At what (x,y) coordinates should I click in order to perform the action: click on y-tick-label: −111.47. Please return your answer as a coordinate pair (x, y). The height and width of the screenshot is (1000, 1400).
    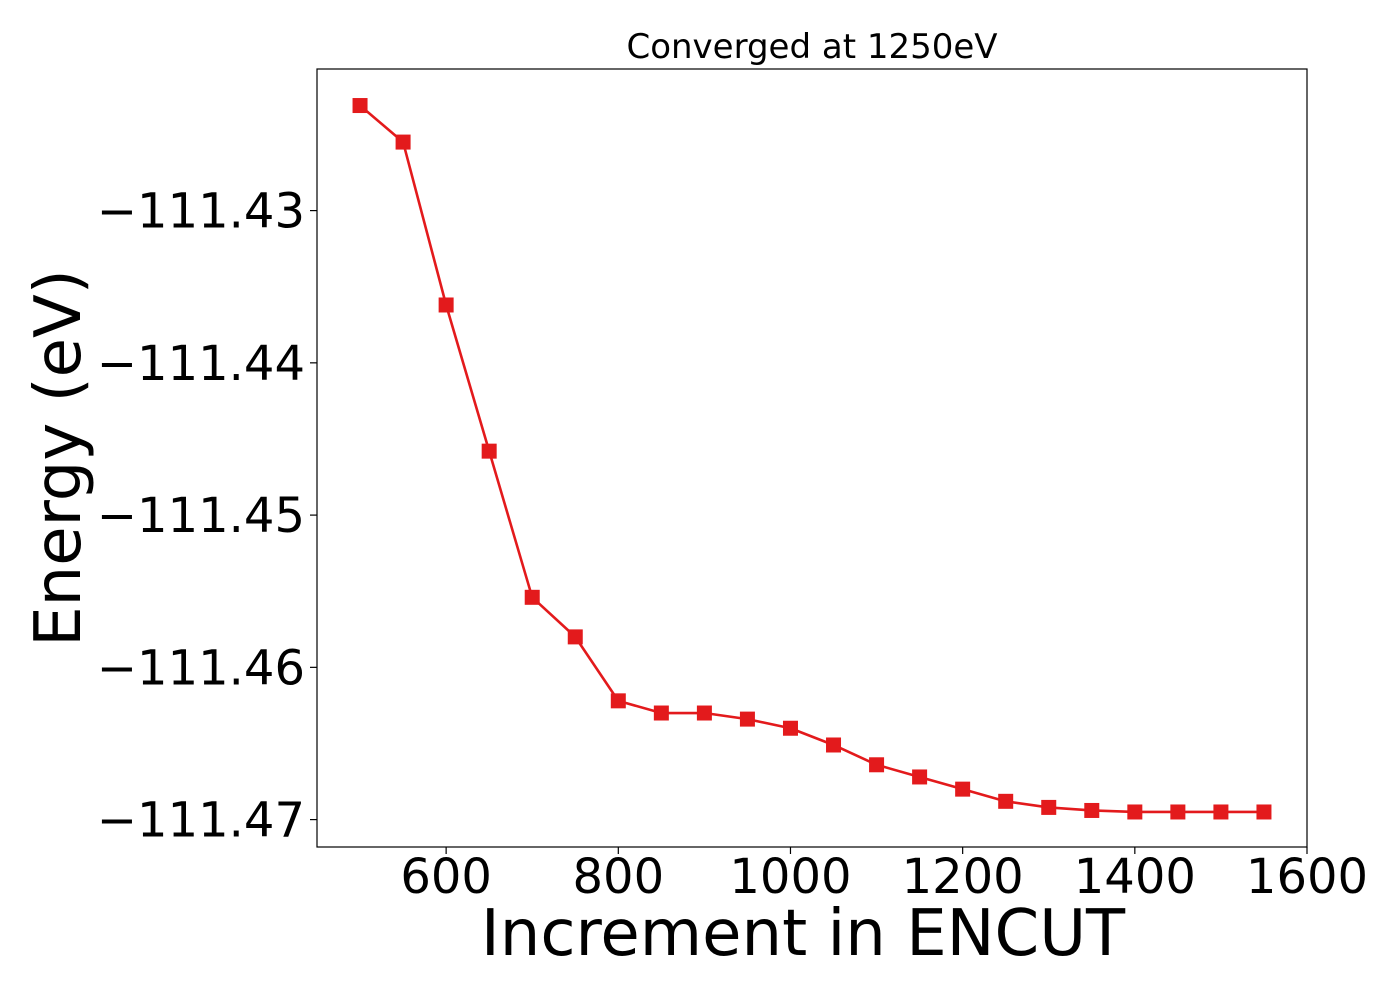
    Looking at the image, I should click on (201, 821).